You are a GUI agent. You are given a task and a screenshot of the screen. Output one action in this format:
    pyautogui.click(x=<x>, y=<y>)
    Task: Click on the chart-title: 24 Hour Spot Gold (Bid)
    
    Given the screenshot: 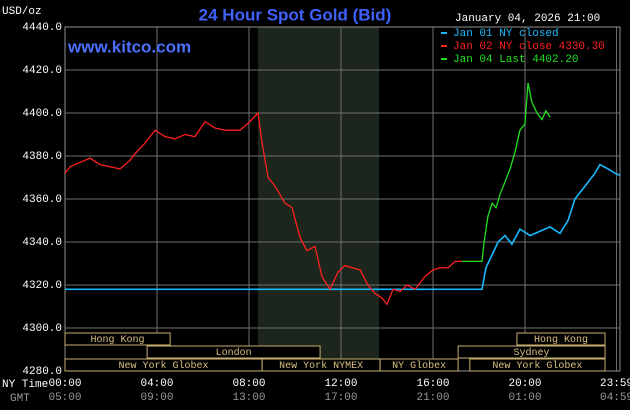 What is the action you would take?
    pyautogui.click(x=295, y=14)
    